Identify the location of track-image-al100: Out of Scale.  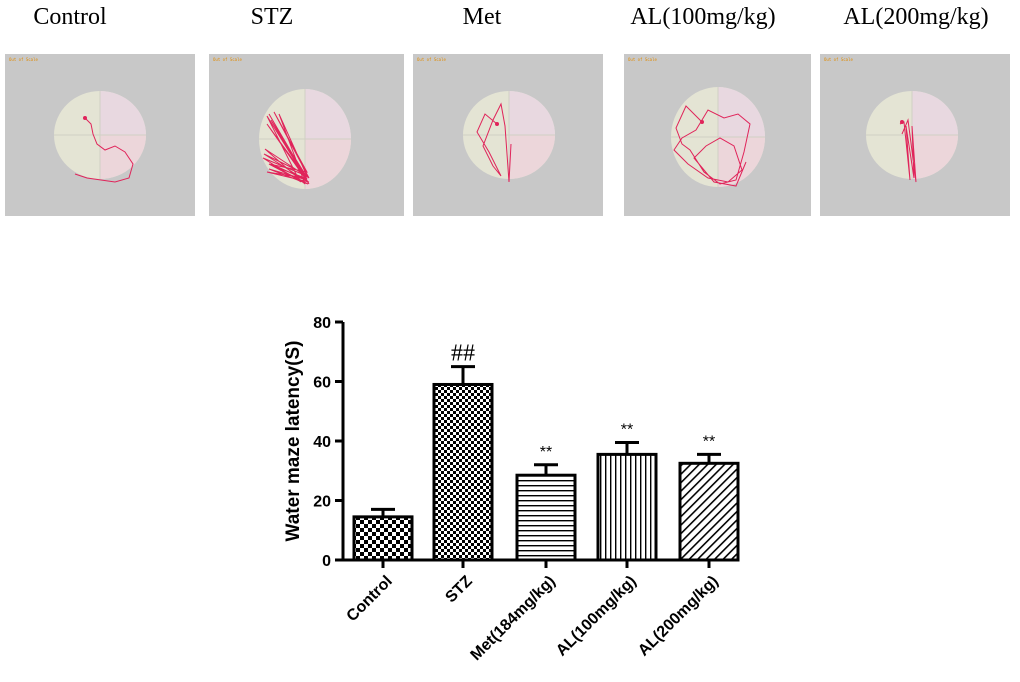
(717, 135).